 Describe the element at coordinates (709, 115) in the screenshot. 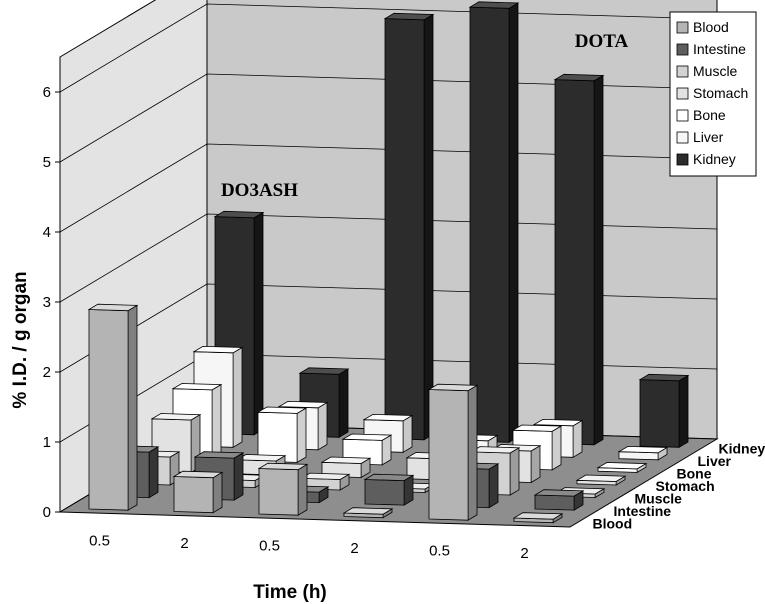

I see `legend-label: Bone` at that location.